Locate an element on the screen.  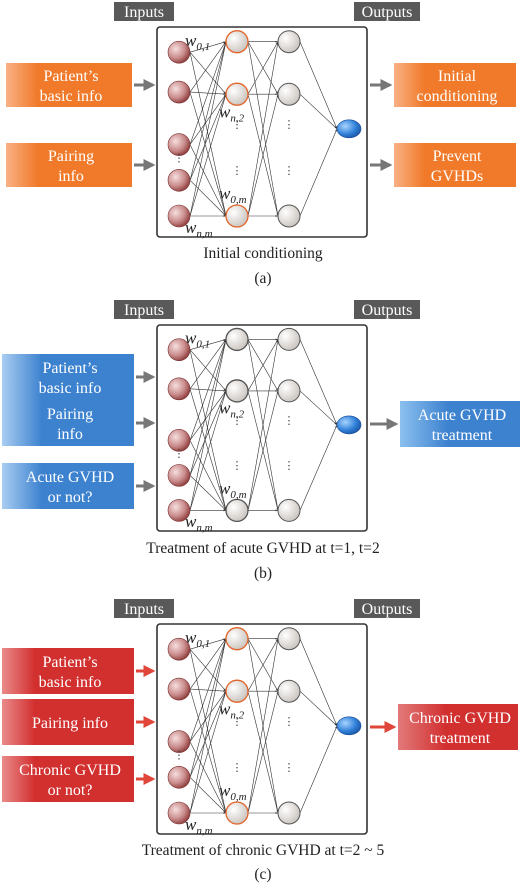
panel-caption: Treatment of acute GVHD at t=1, t=2 is located at coordinates (262, 548).